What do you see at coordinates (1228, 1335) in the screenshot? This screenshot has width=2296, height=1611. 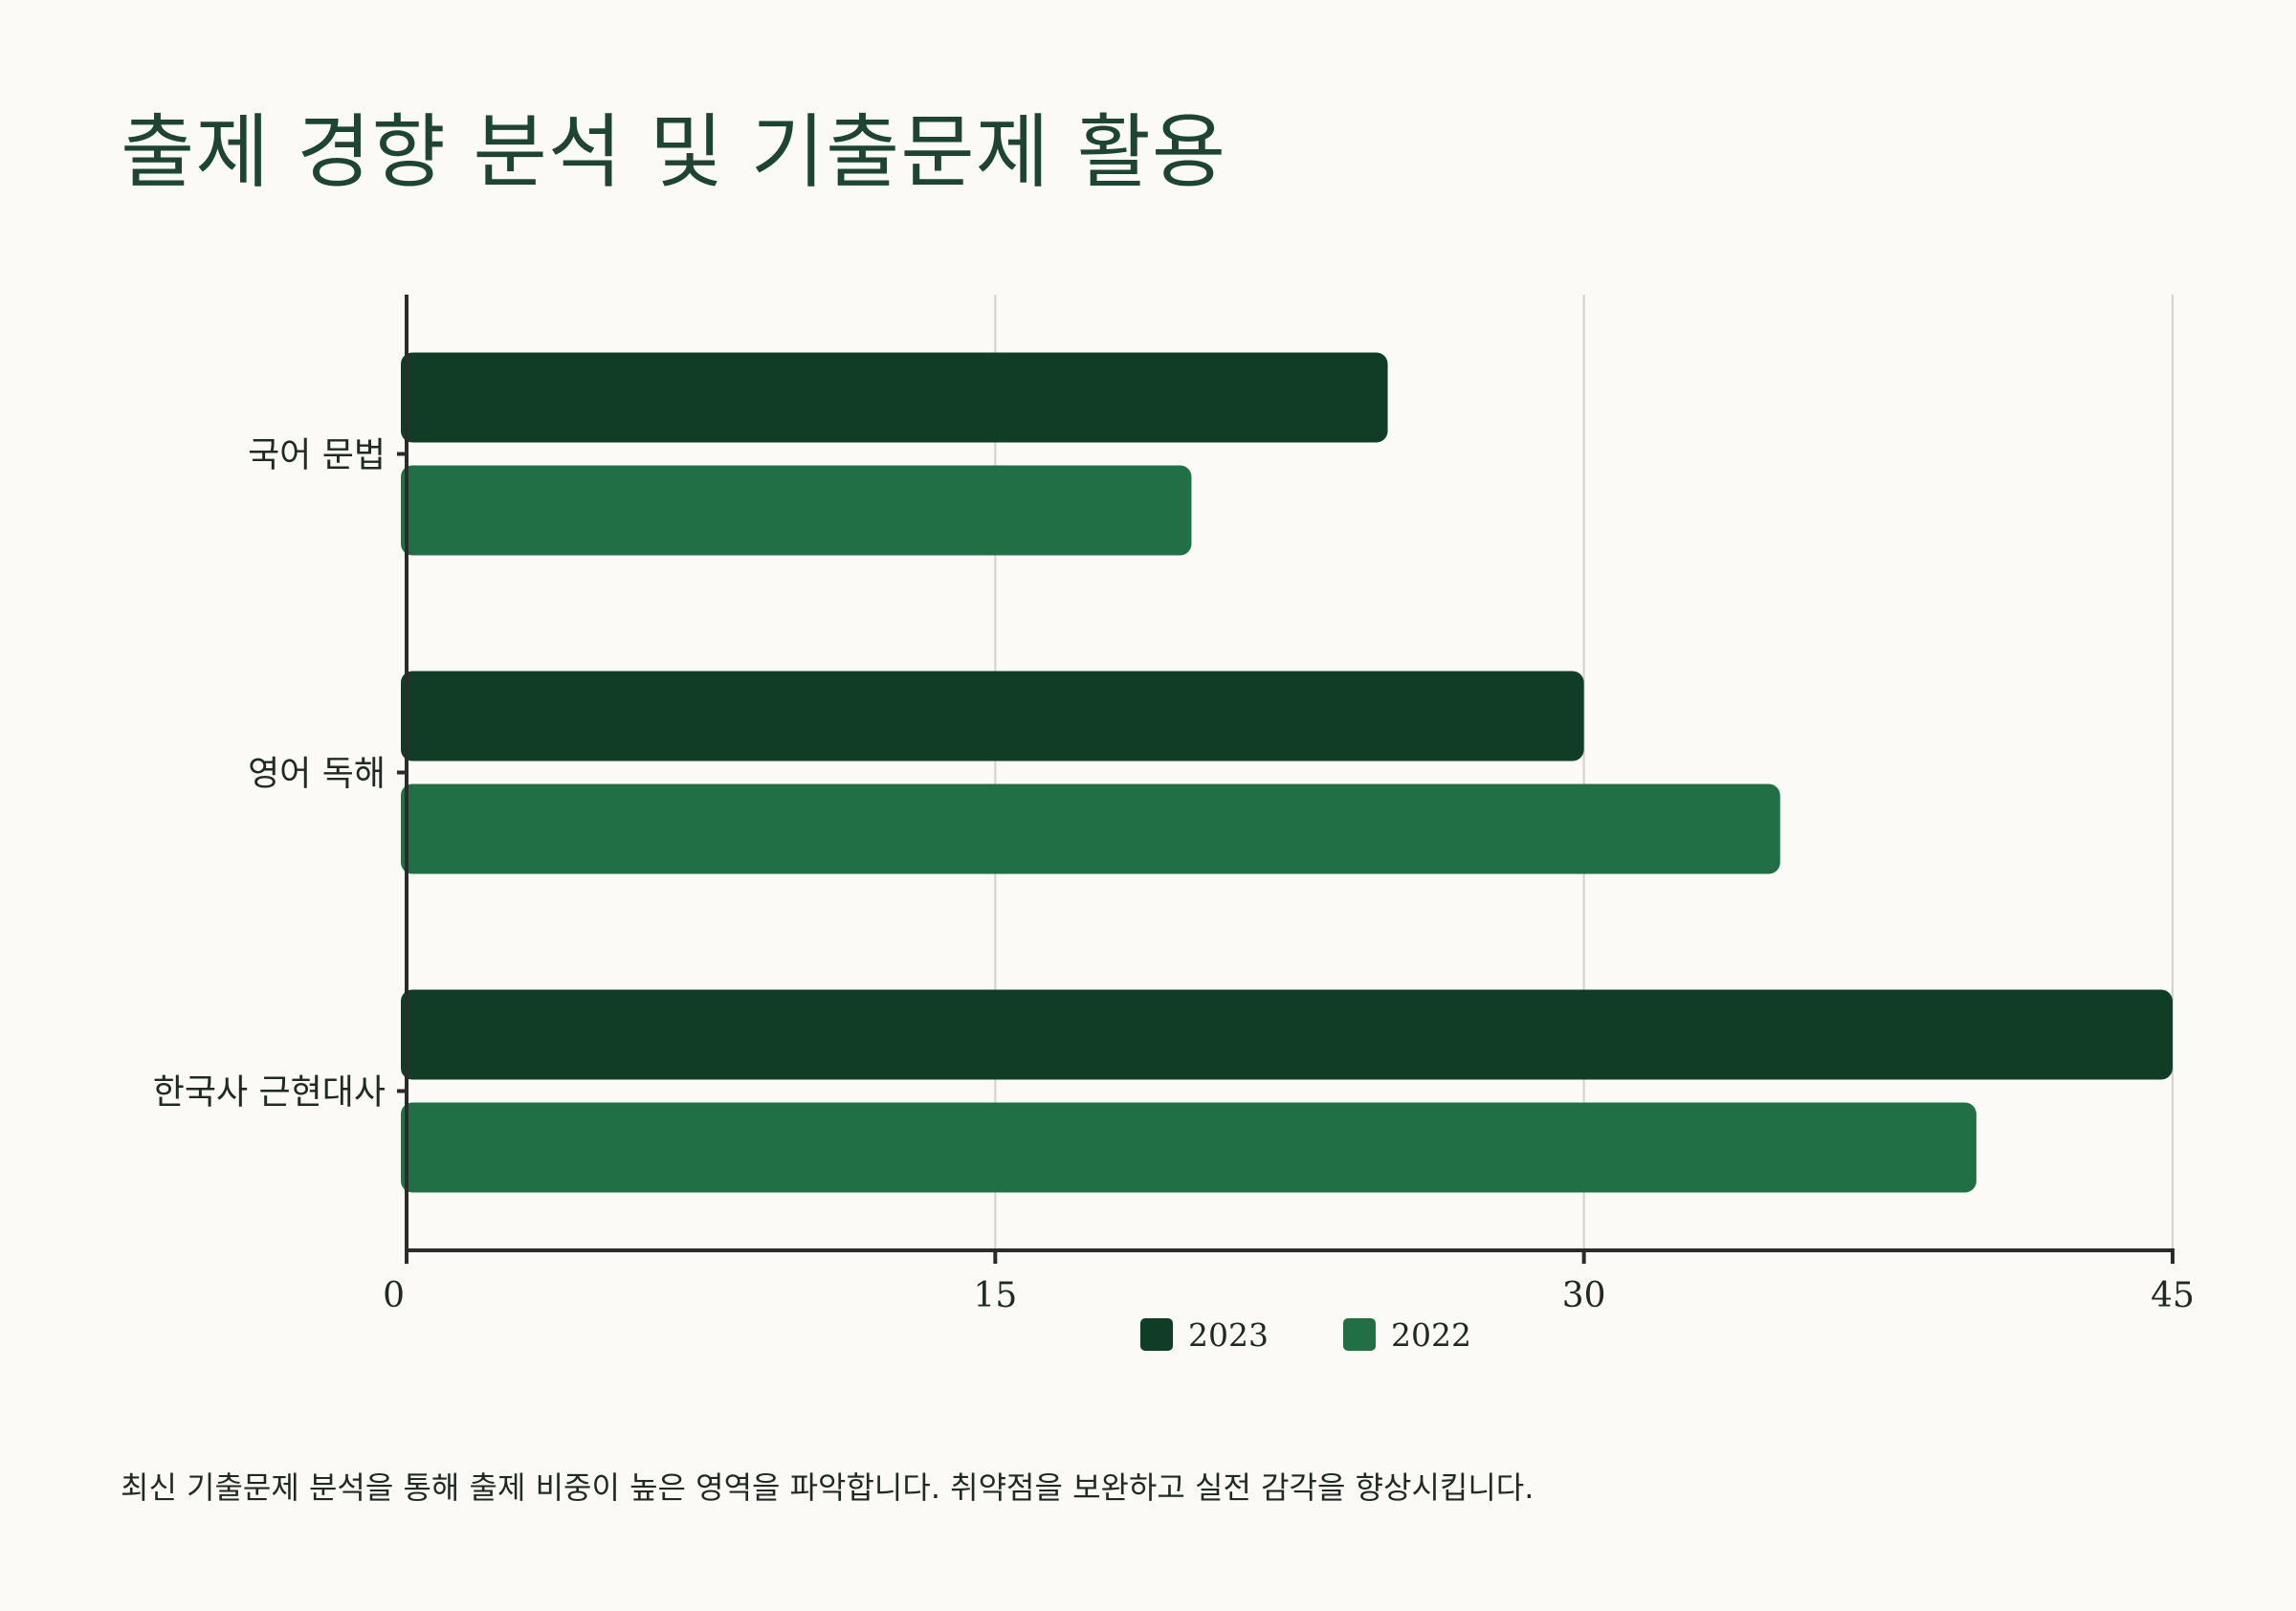 I see `legend-label-2023: 2023` at bounding box center [1228, 1335].